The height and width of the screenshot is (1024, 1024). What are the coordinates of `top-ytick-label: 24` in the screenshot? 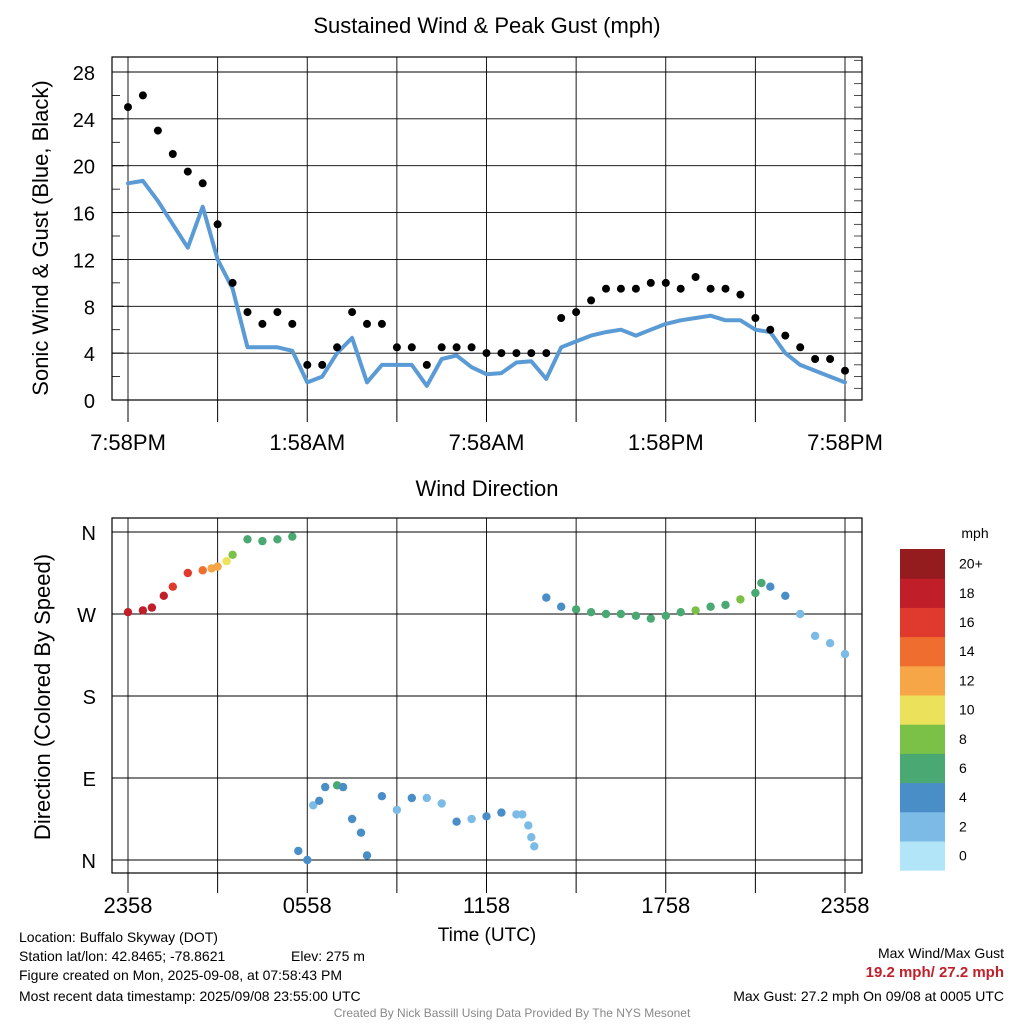 It's located at (84, 121).